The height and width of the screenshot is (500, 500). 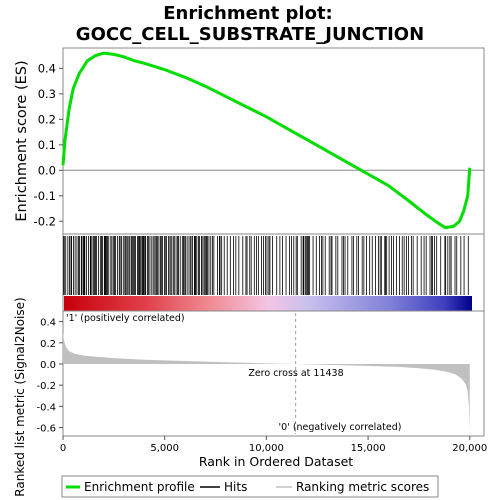 I want to click on metric-y-tick-label: -0.6, so click(x=46, y=429).